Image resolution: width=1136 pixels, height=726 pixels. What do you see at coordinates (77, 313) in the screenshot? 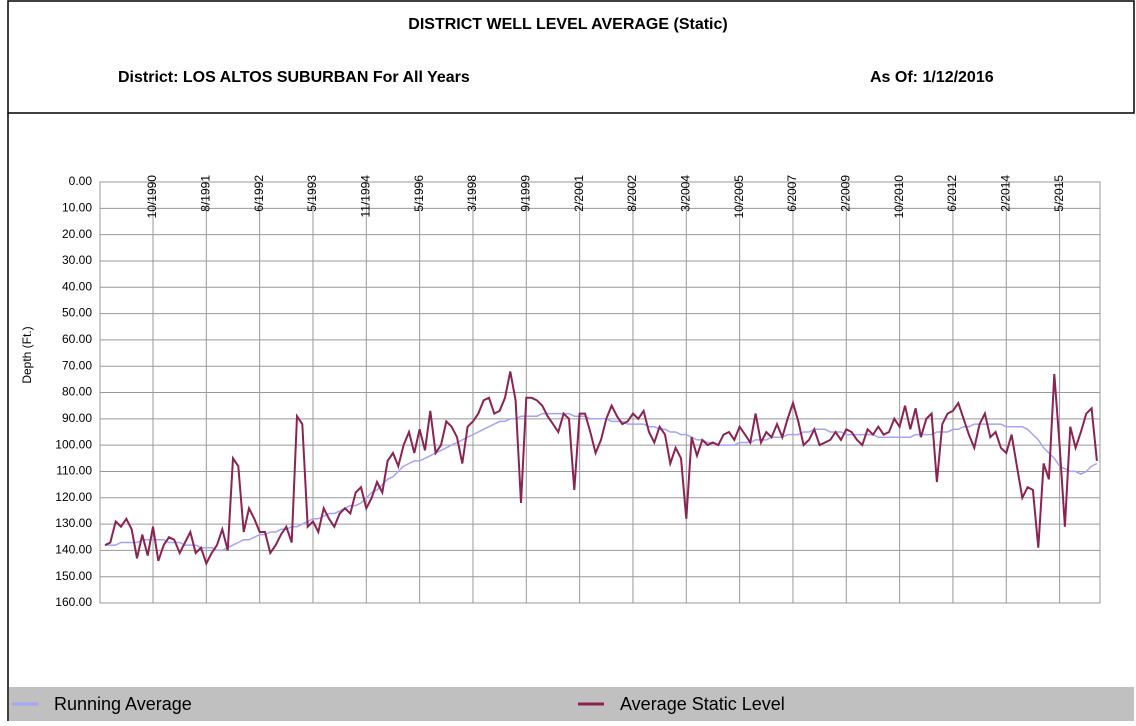
I see `y-tick-label: 50.00` at bounding box center [77, 313].